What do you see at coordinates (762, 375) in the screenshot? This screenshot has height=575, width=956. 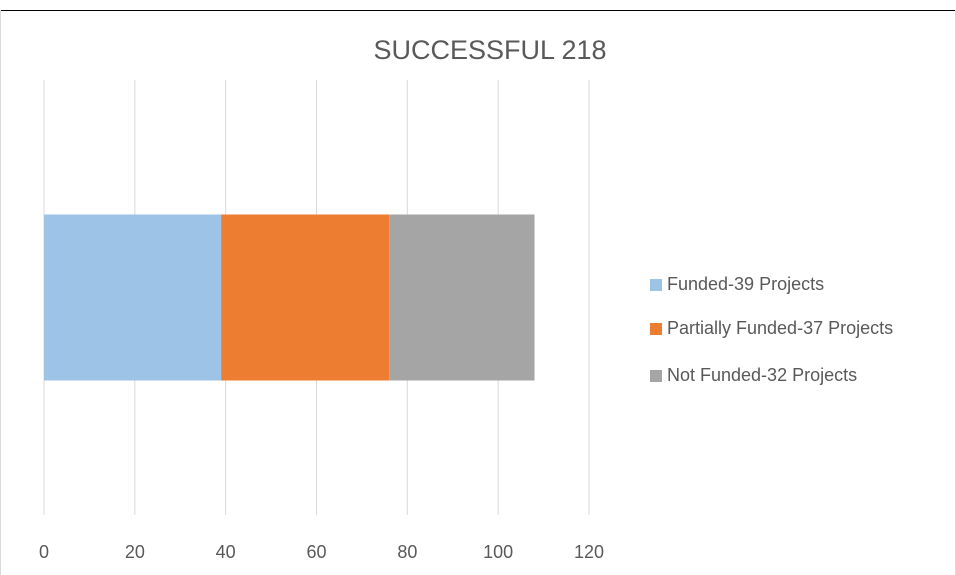 I see `legend-label: Not Funded-32 Projects` at bounding box center [762, 375].